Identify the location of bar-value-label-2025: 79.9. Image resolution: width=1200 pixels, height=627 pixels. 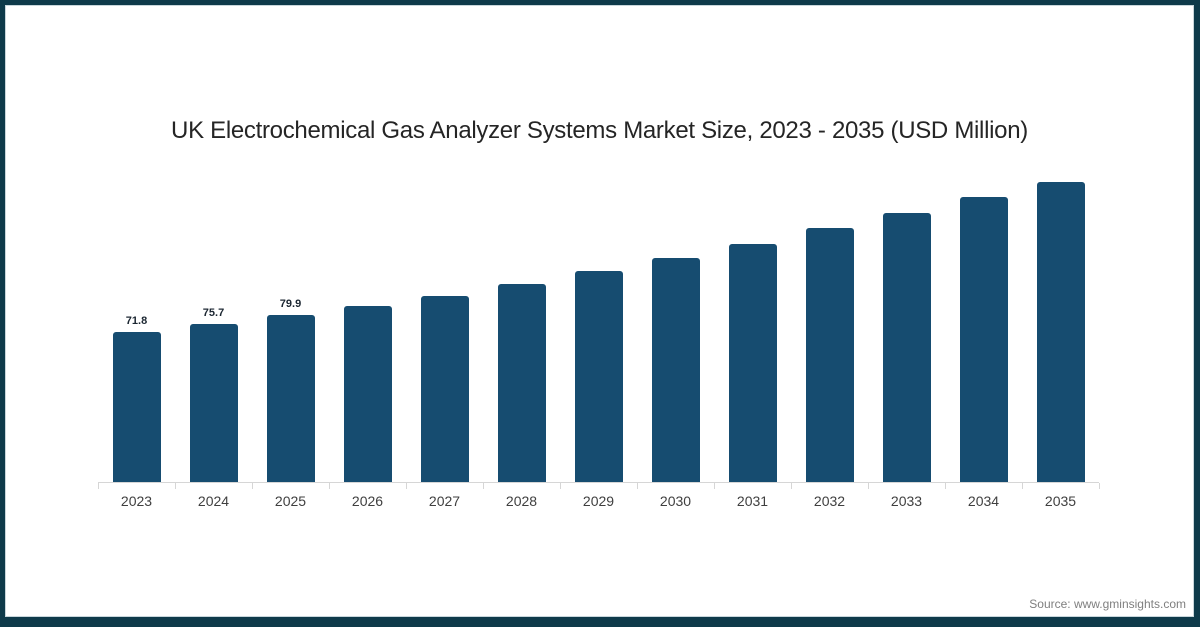
(290, 304).